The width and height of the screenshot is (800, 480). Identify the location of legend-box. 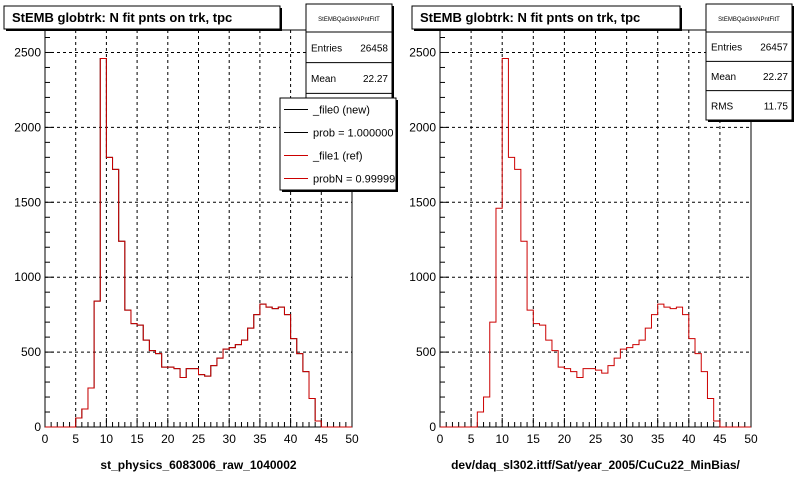
(338, 144).